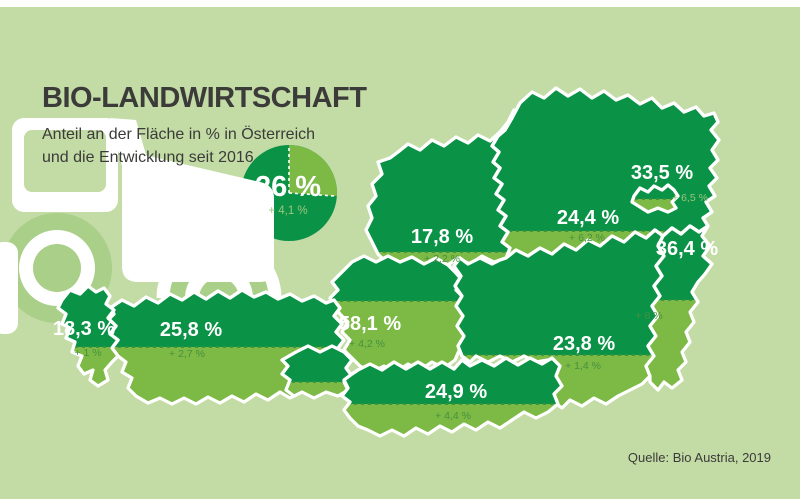  What do you see at coordinates (584, 344) in the screenshot?
I see `value-label-steiermark: 23,8 %` at bounding box center [584, 344].